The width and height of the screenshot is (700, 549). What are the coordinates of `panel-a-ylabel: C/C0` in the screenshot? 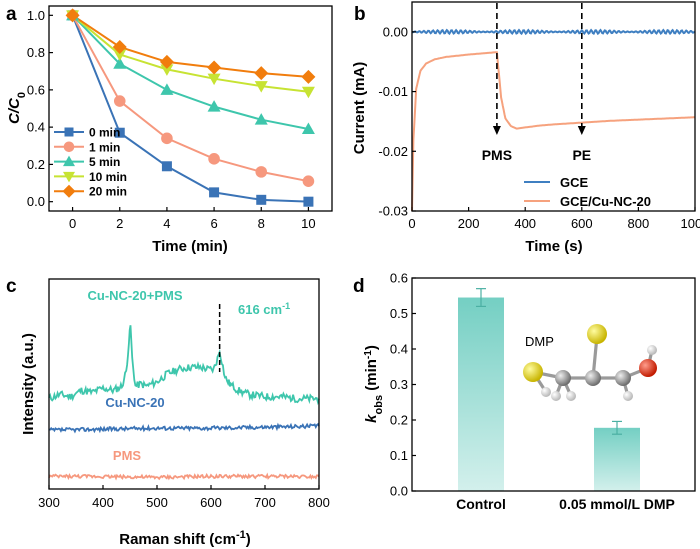 It's located at (17, 108).